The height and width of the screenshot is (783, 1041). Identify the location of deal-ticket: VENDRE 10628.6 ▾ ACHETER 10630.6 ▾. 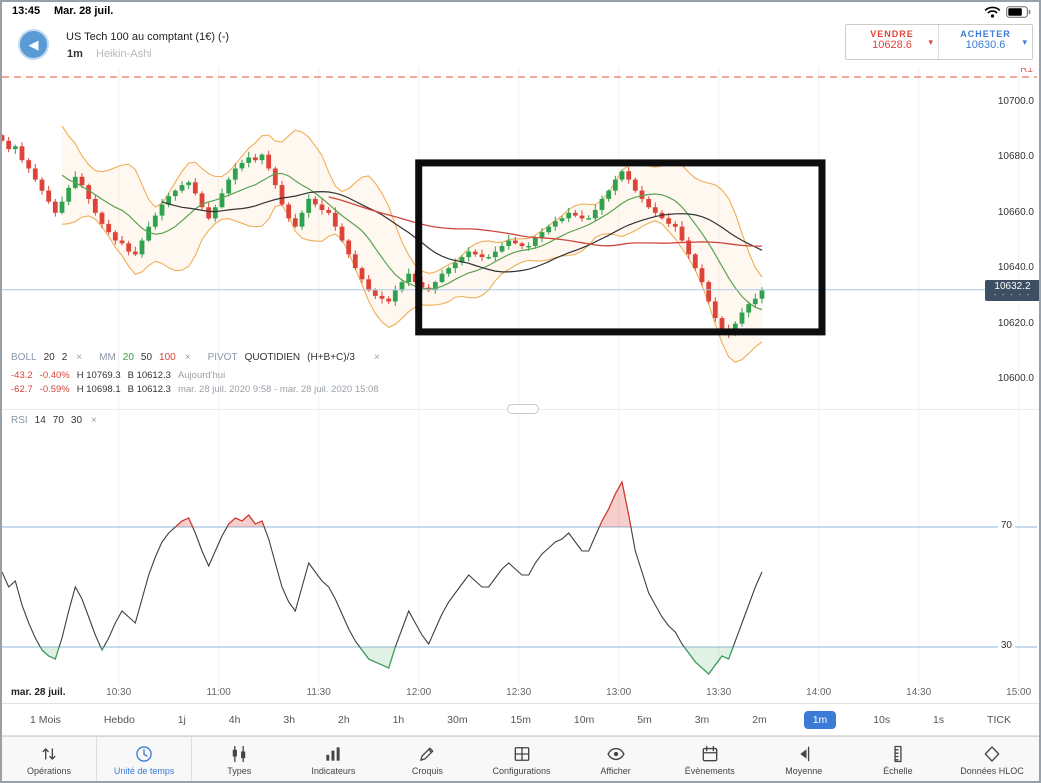
(939, 42).